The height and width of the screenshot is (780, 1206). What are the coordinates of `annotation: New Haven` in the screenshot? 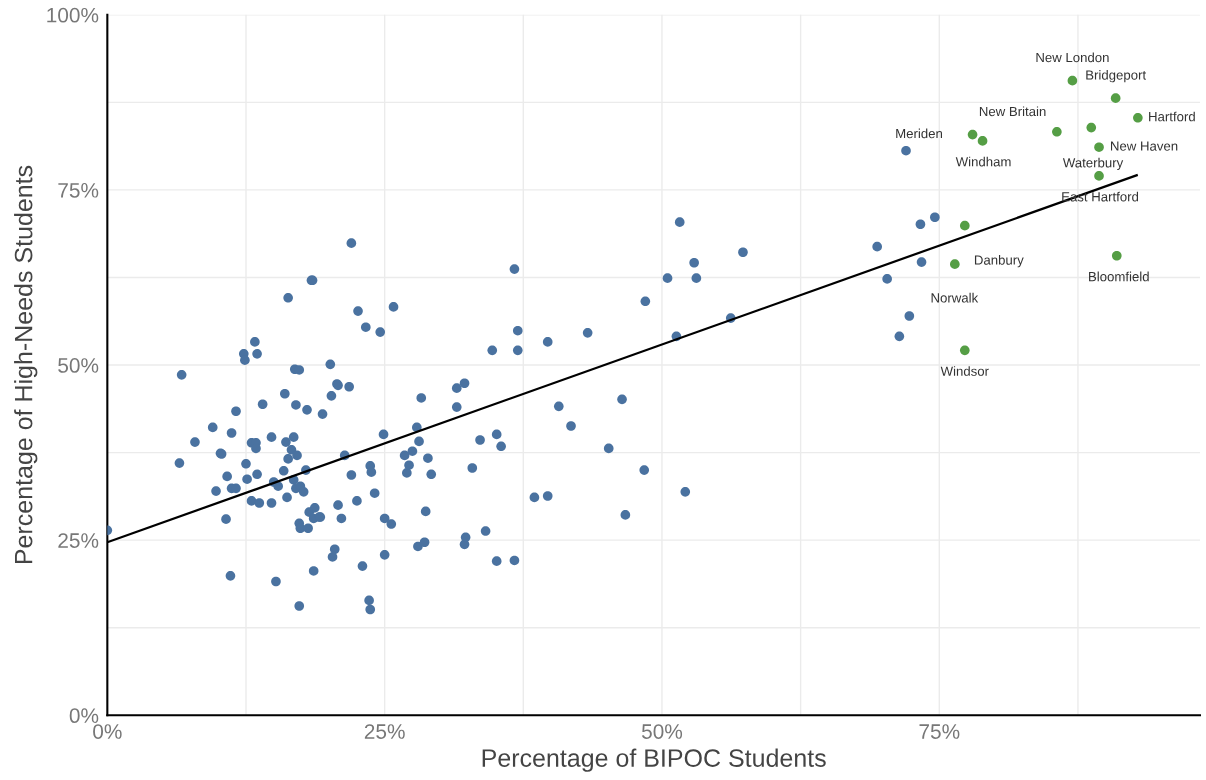 It's located at (1144, 146).